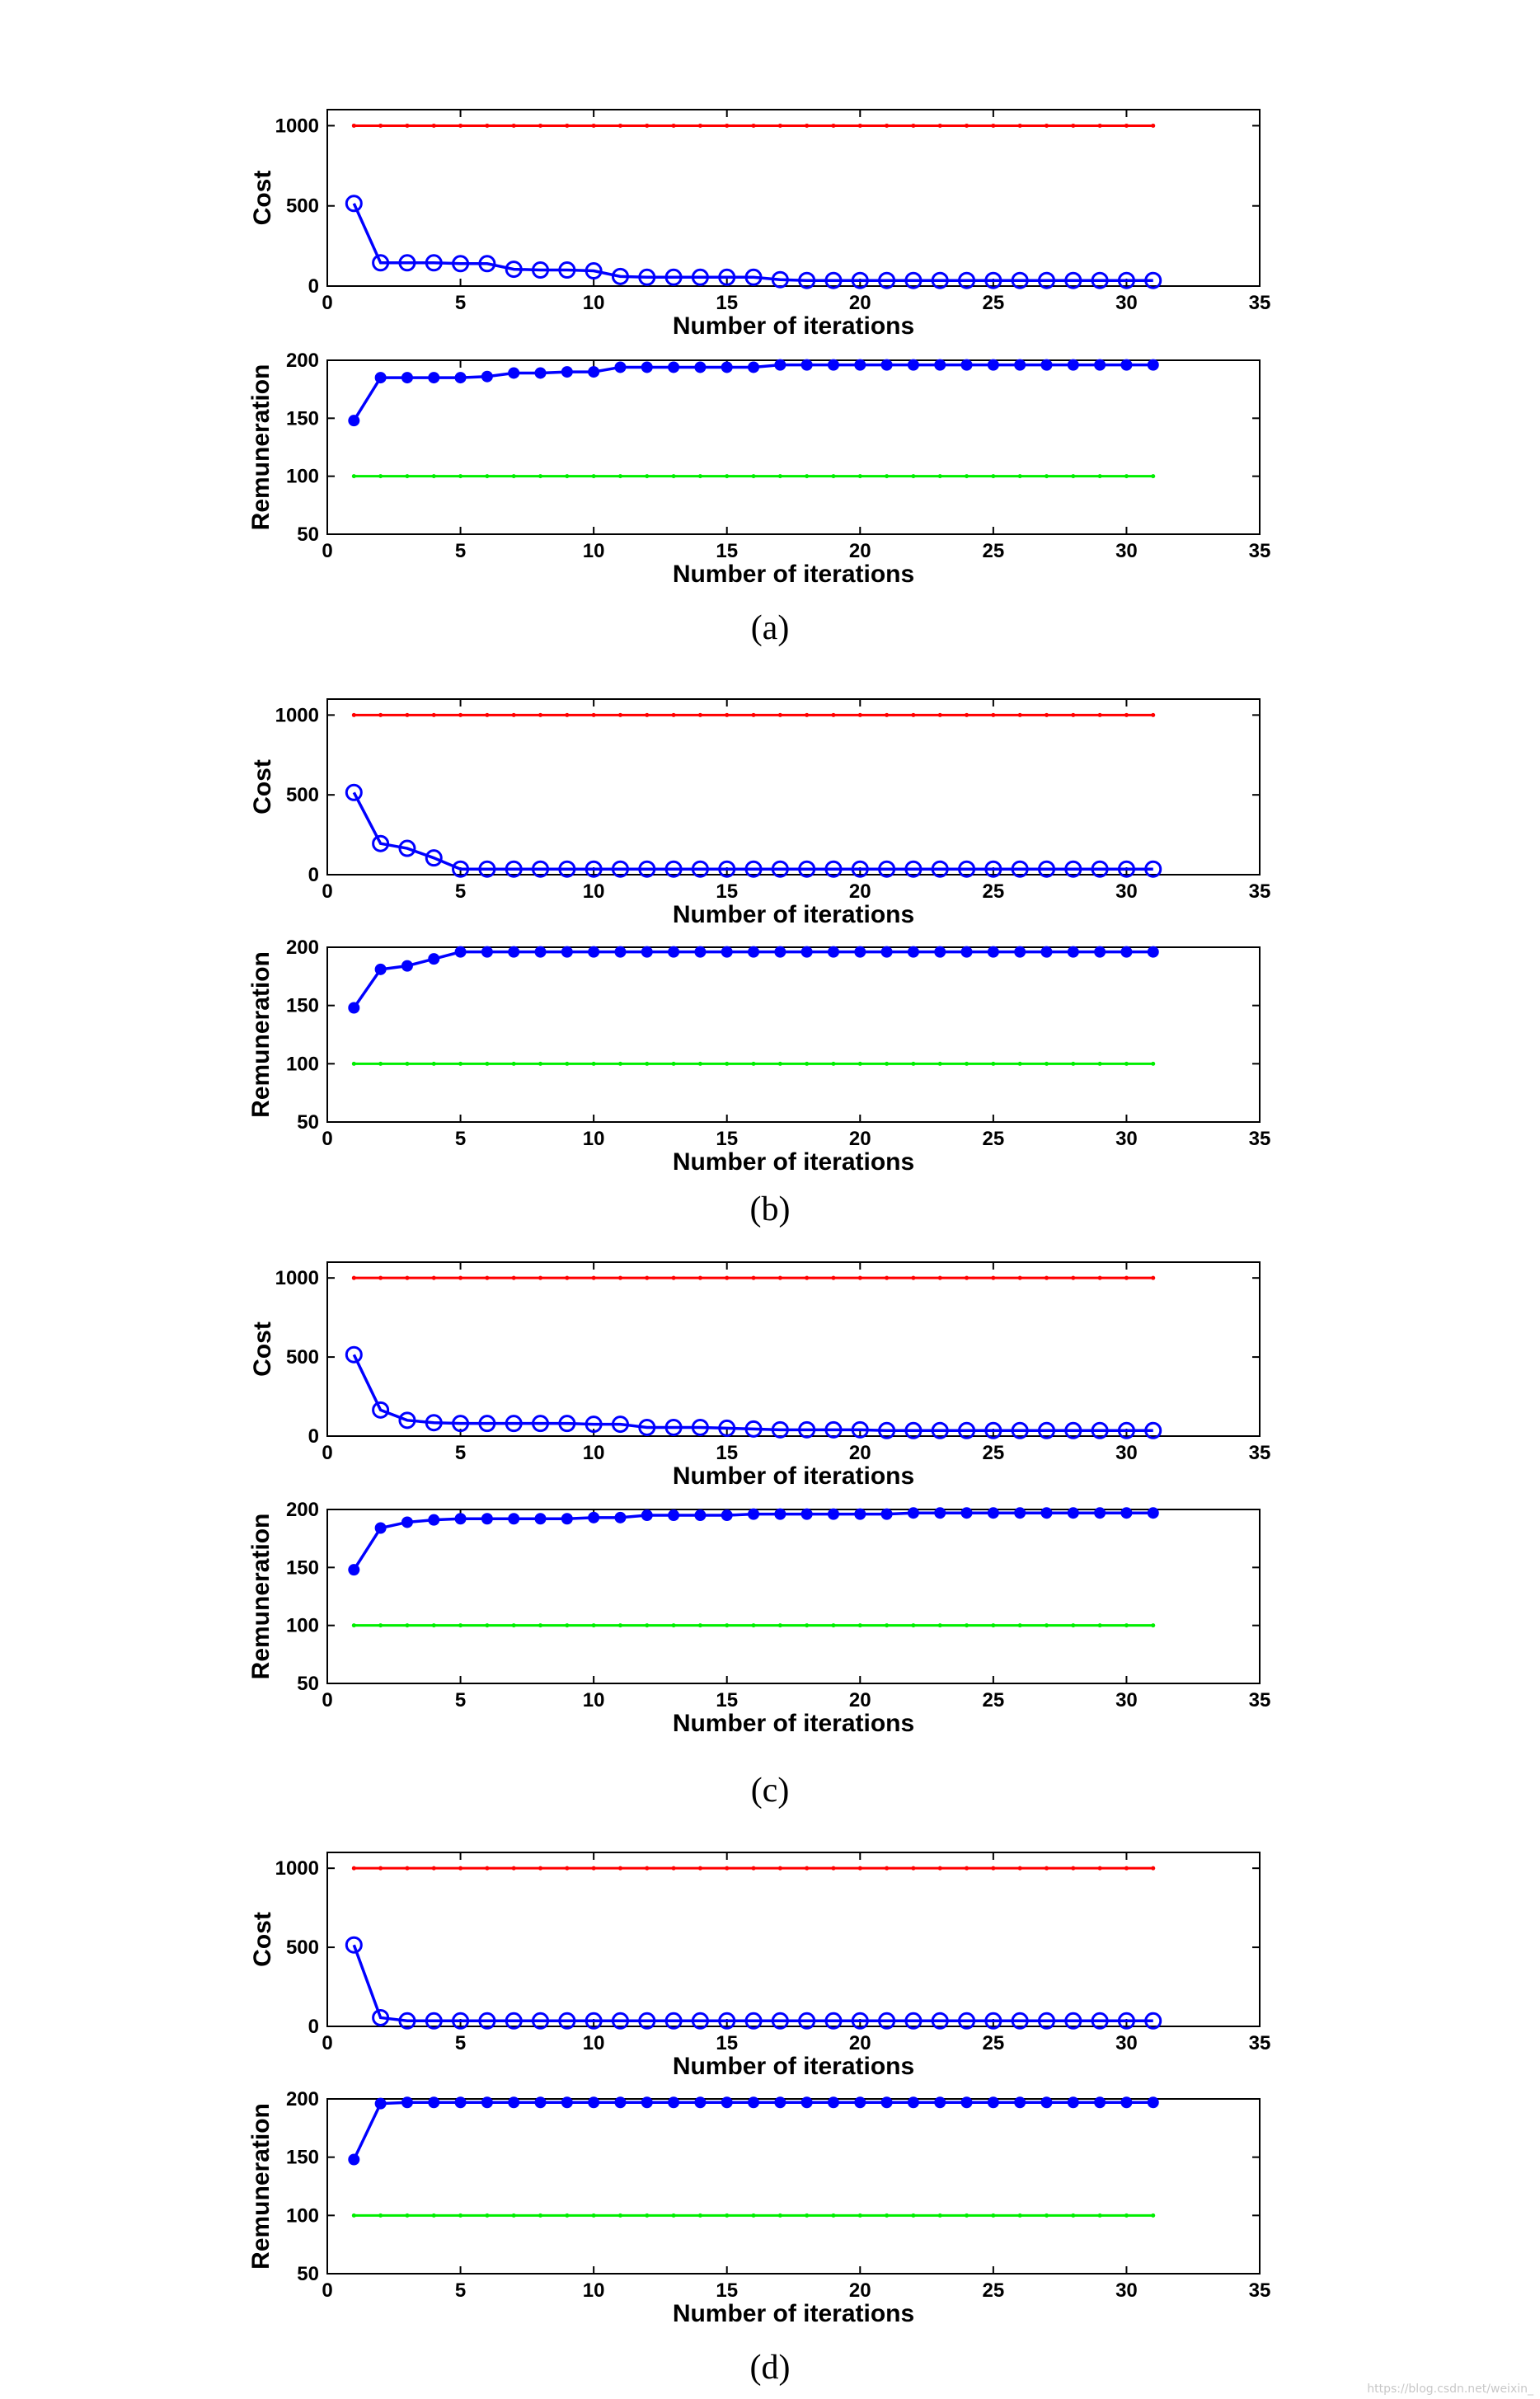 This screenshot has width=1540, height=2399. What do you see at coordinates (297, 126) in the screenshot?
I see `y-tick-label: 1000` at bounding box center [297, 126].